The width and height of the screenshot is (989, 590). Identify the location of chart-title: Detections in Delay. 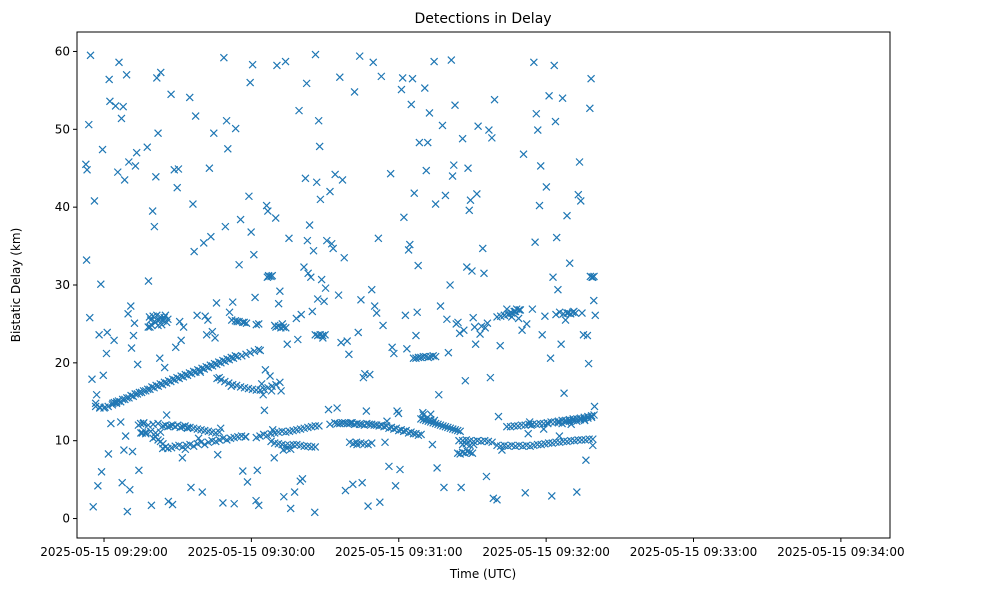
(482, 19).